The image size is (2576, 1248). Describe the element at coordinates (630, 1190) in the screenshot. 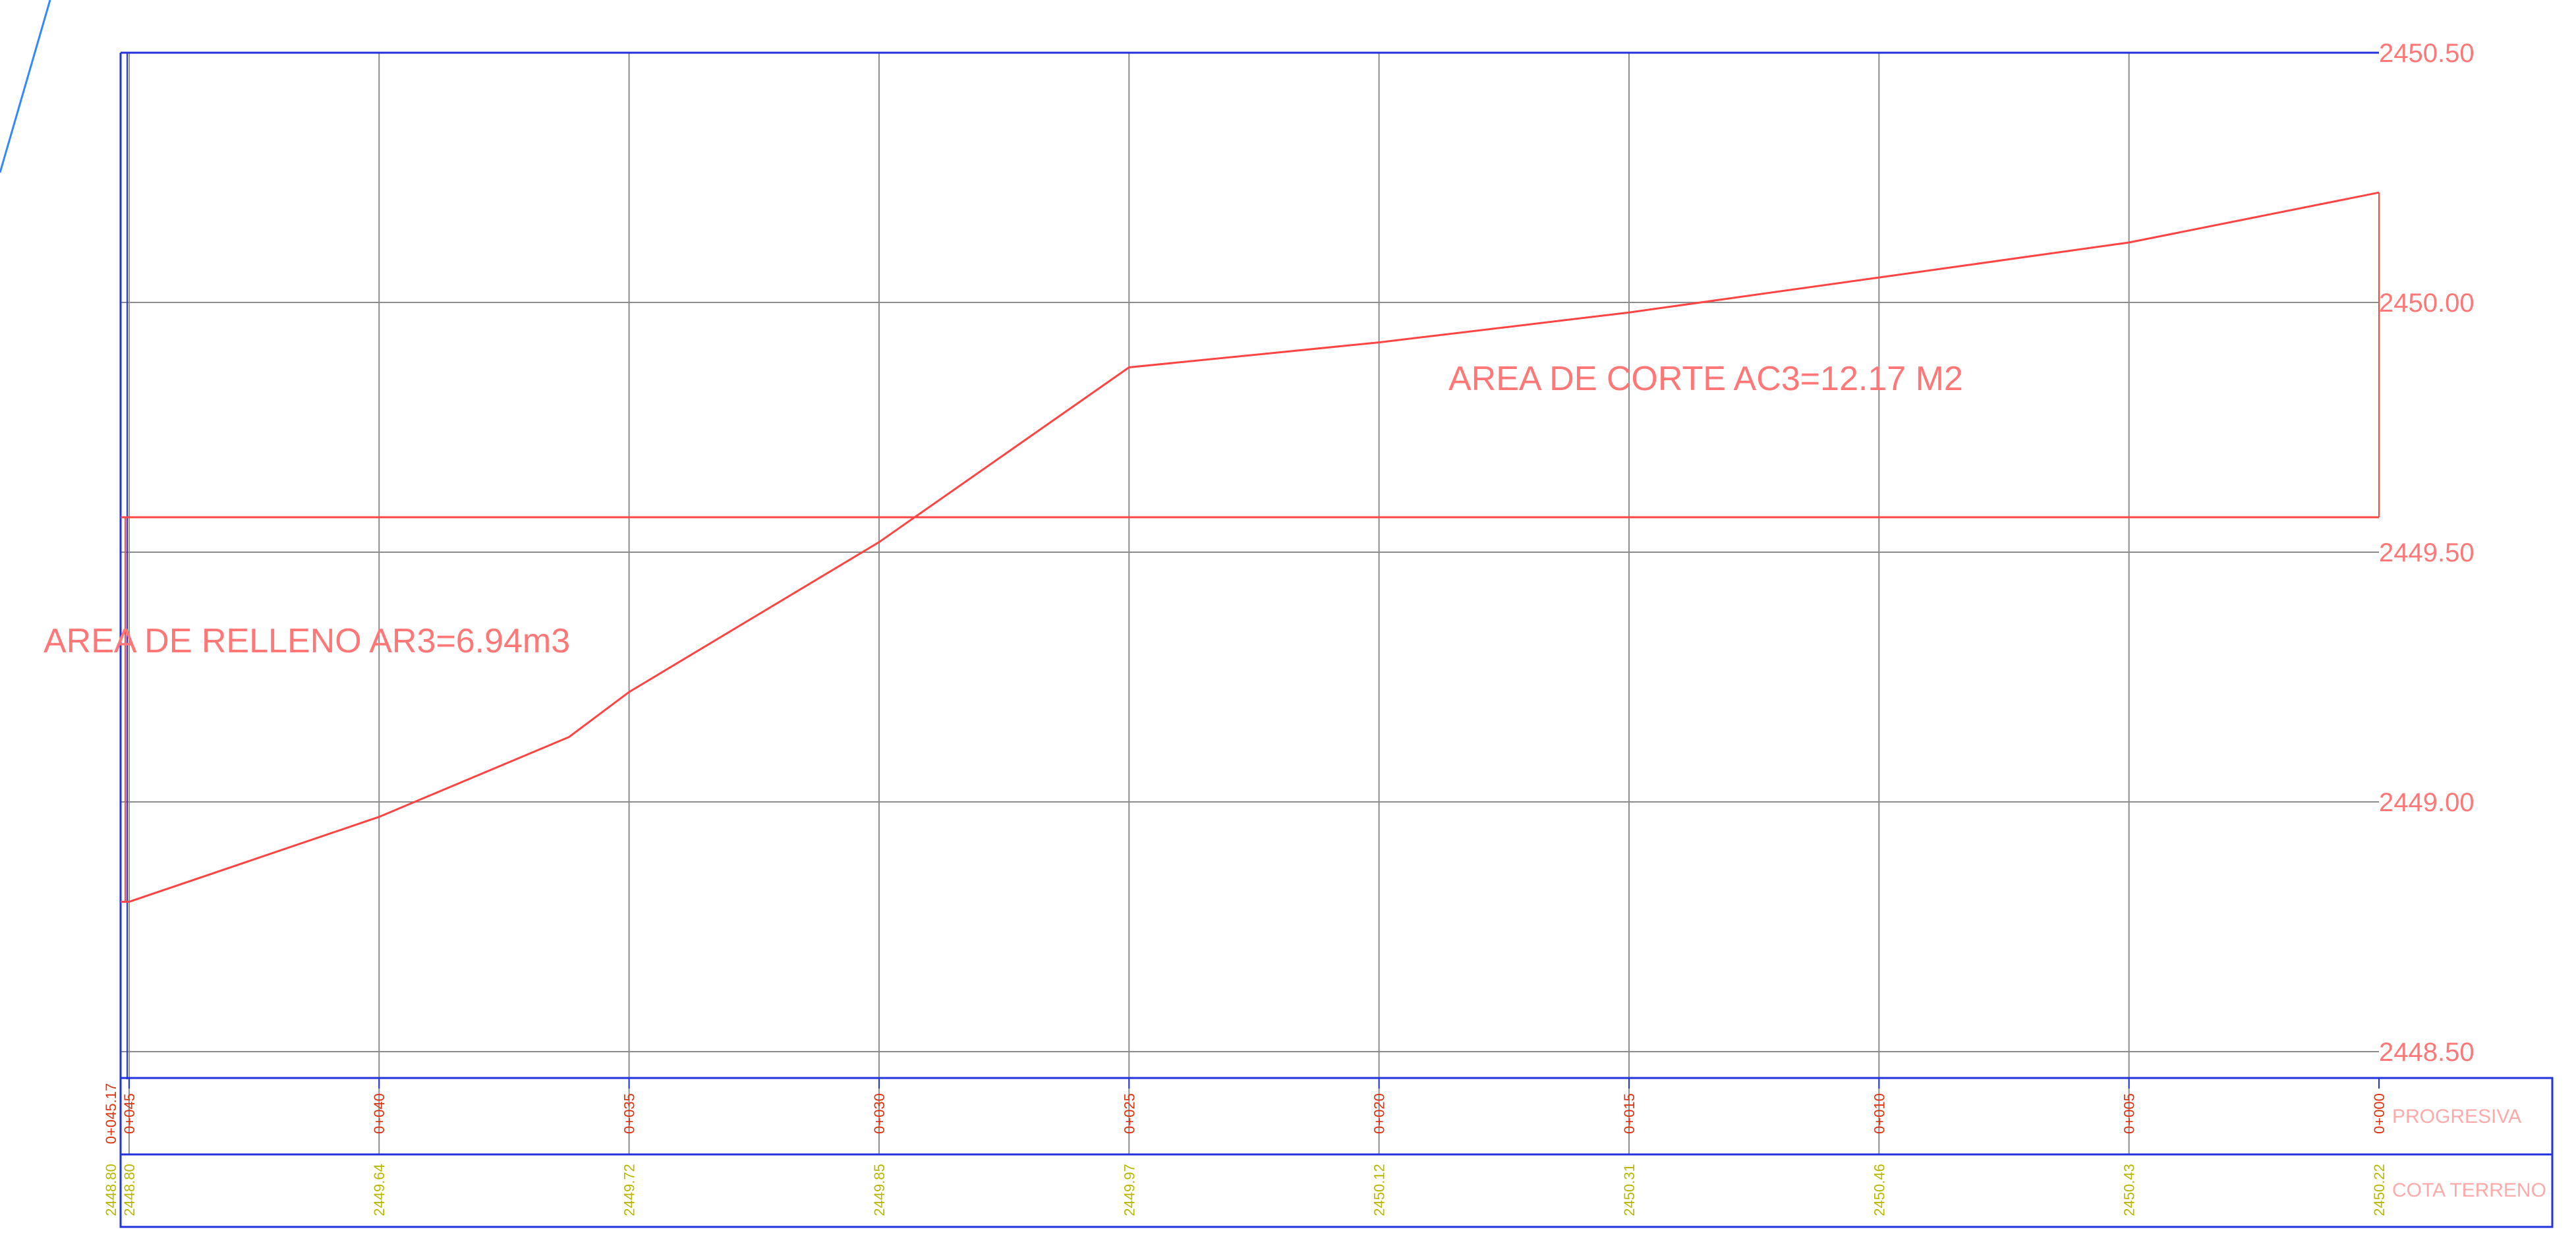

I see `cota-label: 2449.72` at that location.